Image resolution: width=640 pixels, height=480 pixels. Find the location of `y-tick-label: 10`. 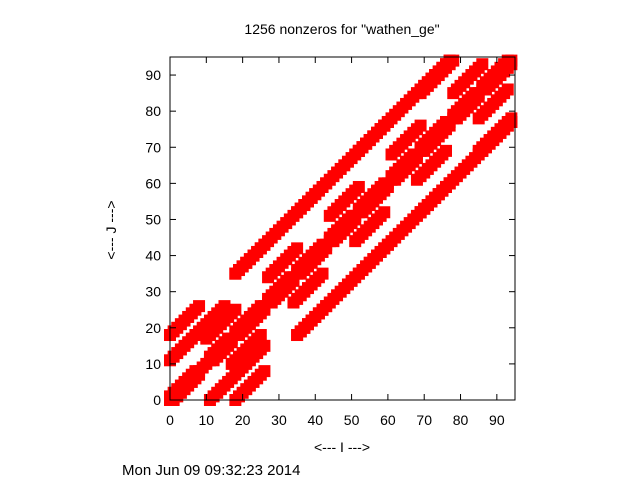

y-tick-label: 10 is located at coordinates (153, 364).